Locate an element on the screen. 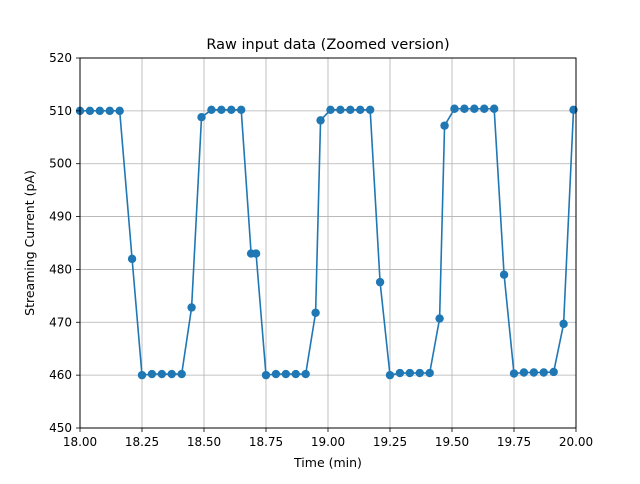  x-tick-label: 19.50 is located at coordinates (452, 442).